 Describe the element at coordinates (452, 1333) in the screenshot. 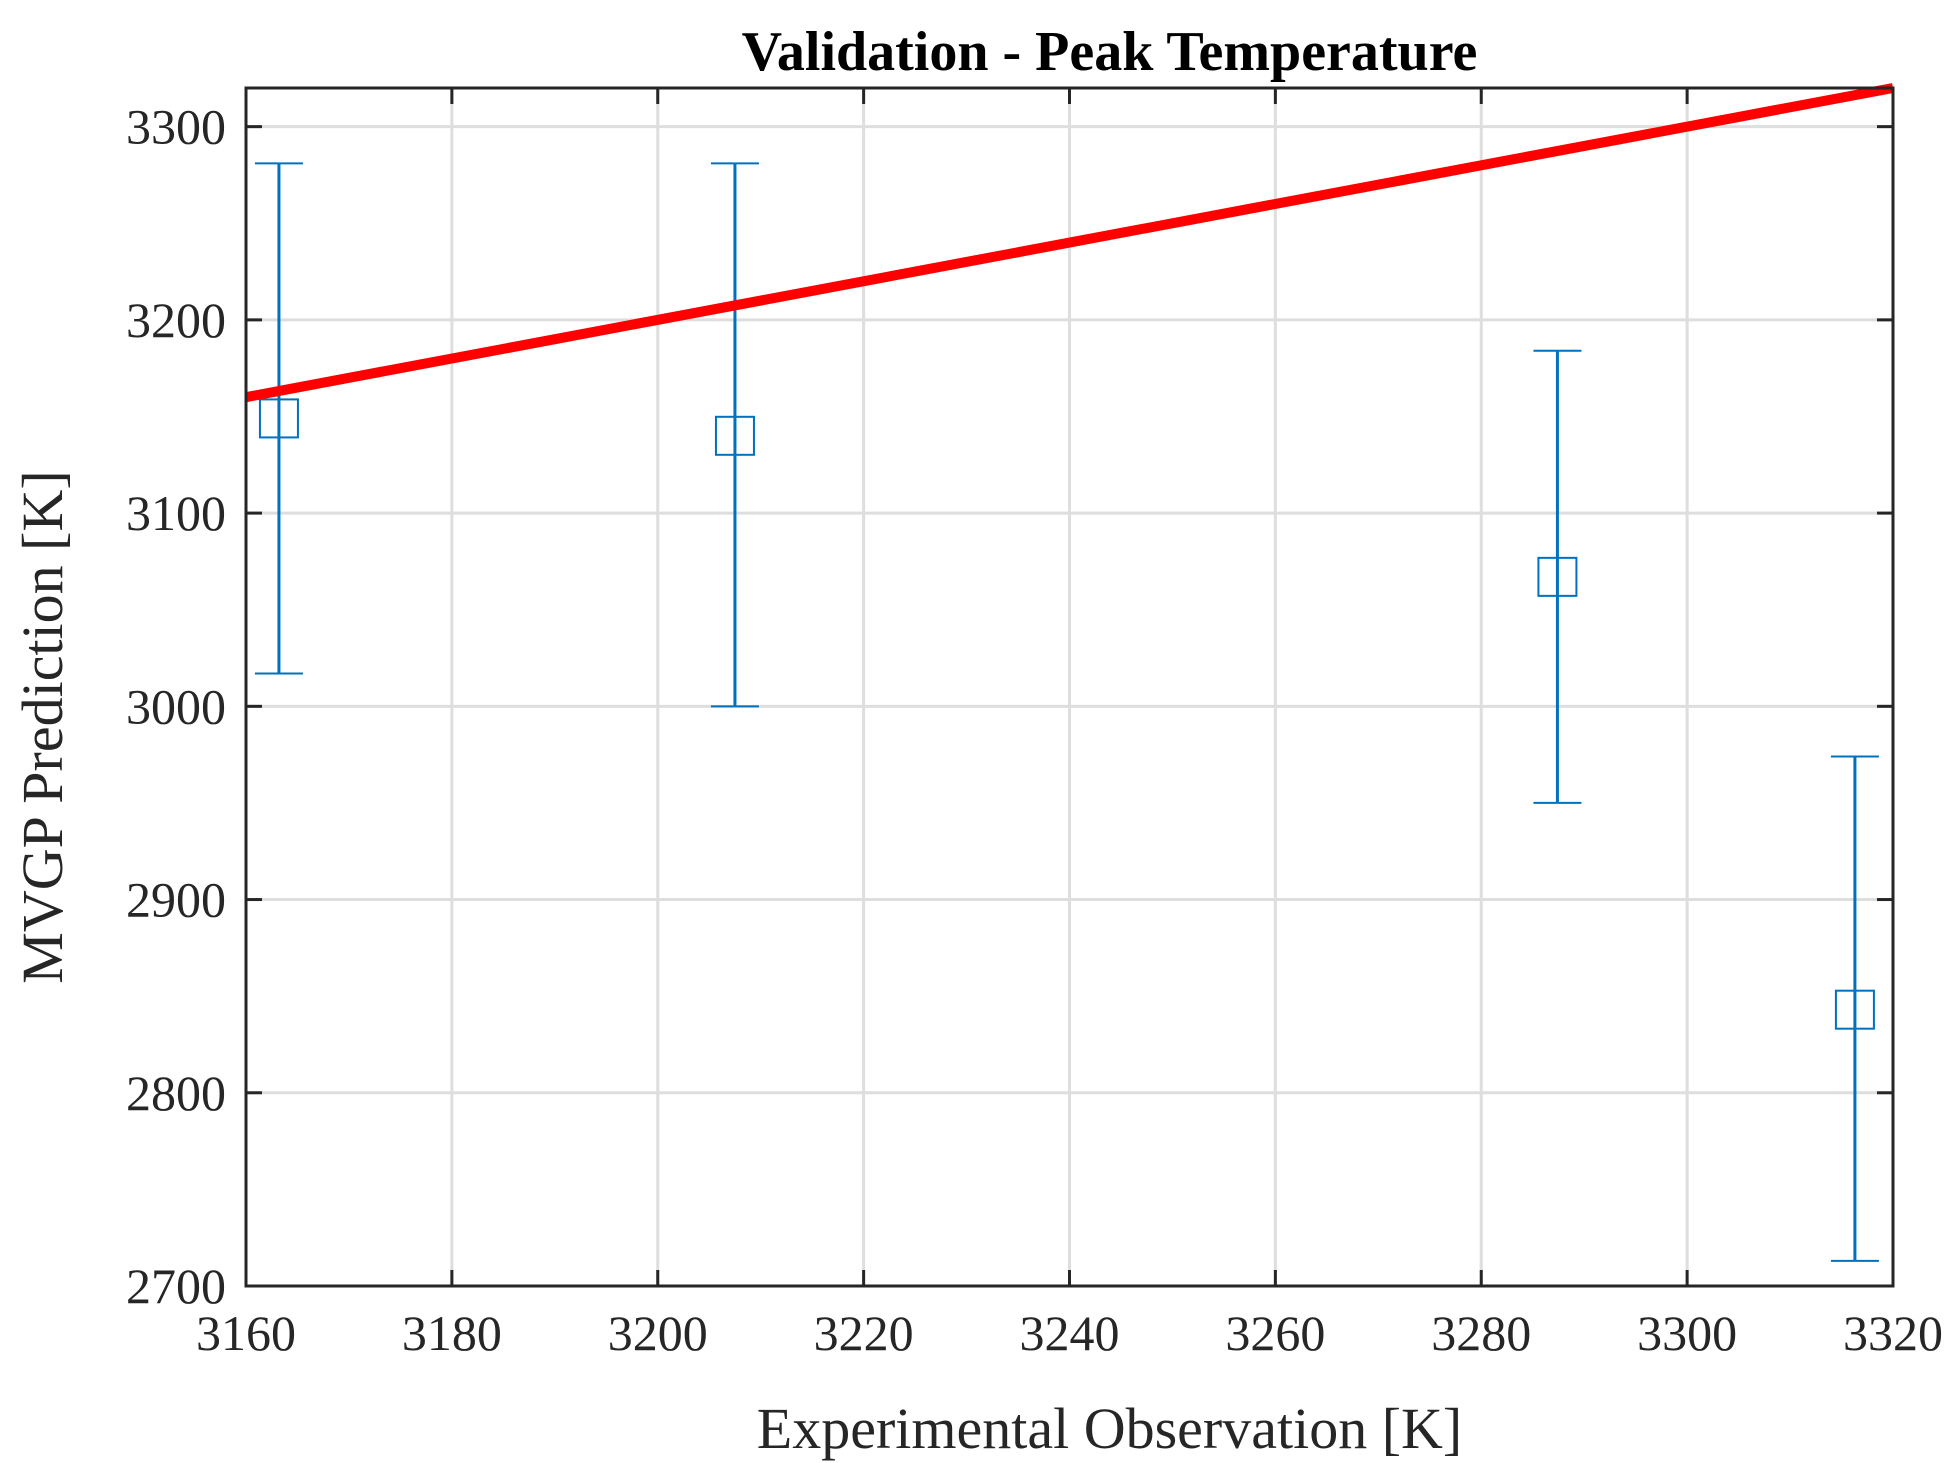

I see `x-tick-label: 3180` at that location.